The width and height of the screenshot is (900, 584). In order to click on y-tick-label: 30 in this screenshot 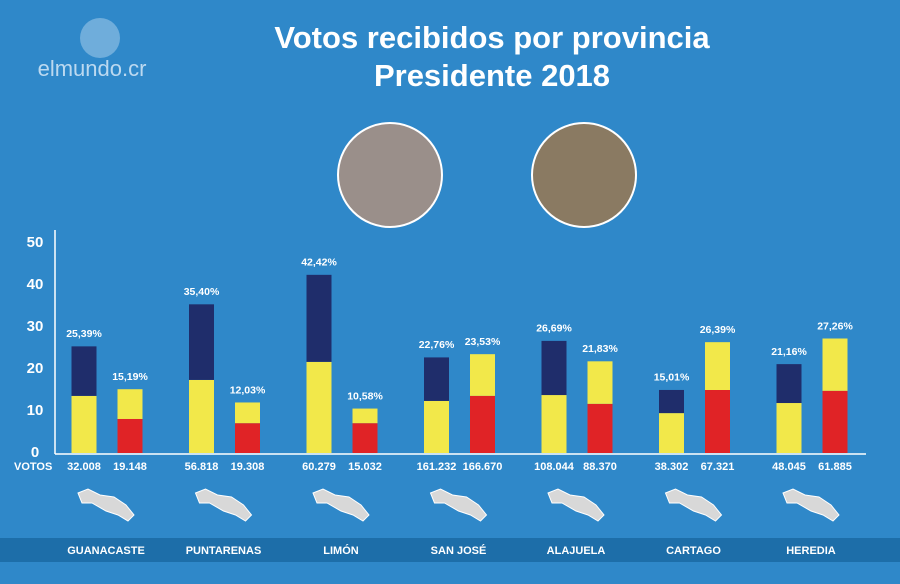, I will do `click(35, 326)`.